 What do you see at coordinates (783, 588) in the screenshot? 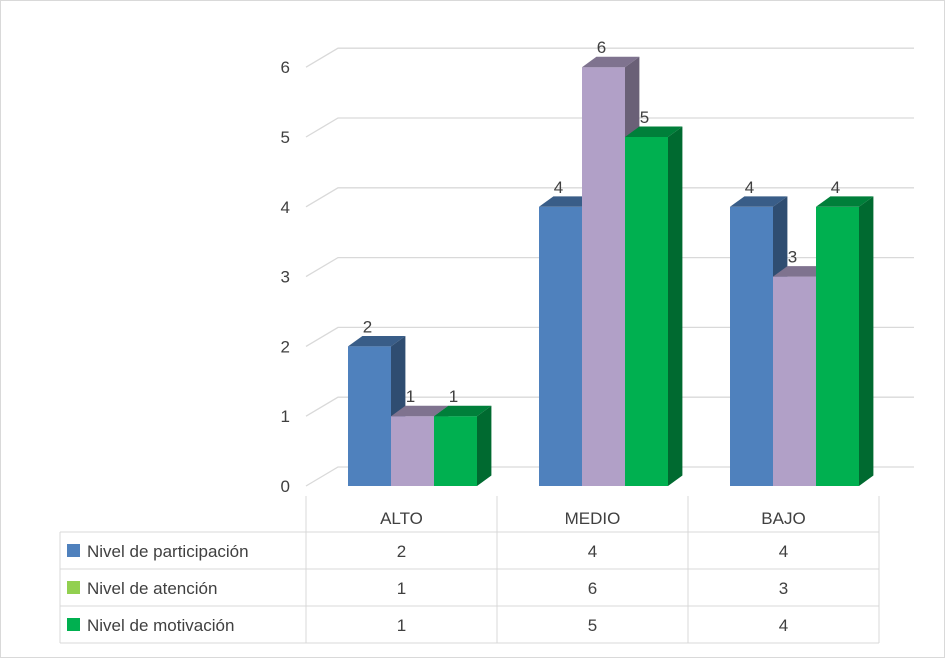
I see `table-cell: 3` at bounding box center [783, 588].